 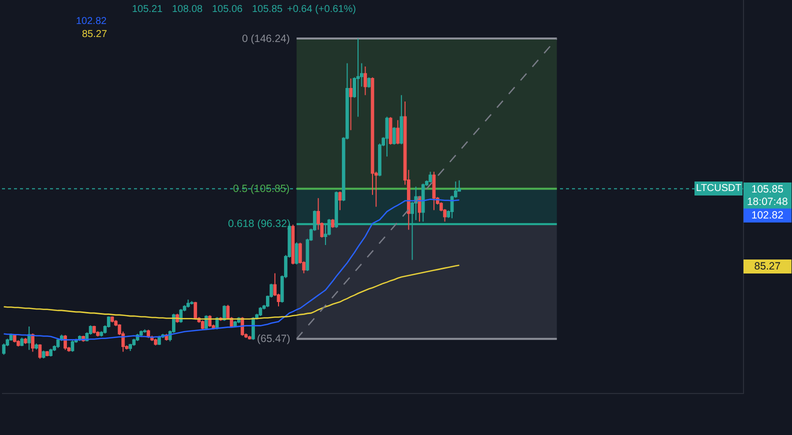 What do you see at coordinates (719, 188) in the screenshot?
I see `ref-line-label: LTCUSDT` at bounding box center [719, 188].